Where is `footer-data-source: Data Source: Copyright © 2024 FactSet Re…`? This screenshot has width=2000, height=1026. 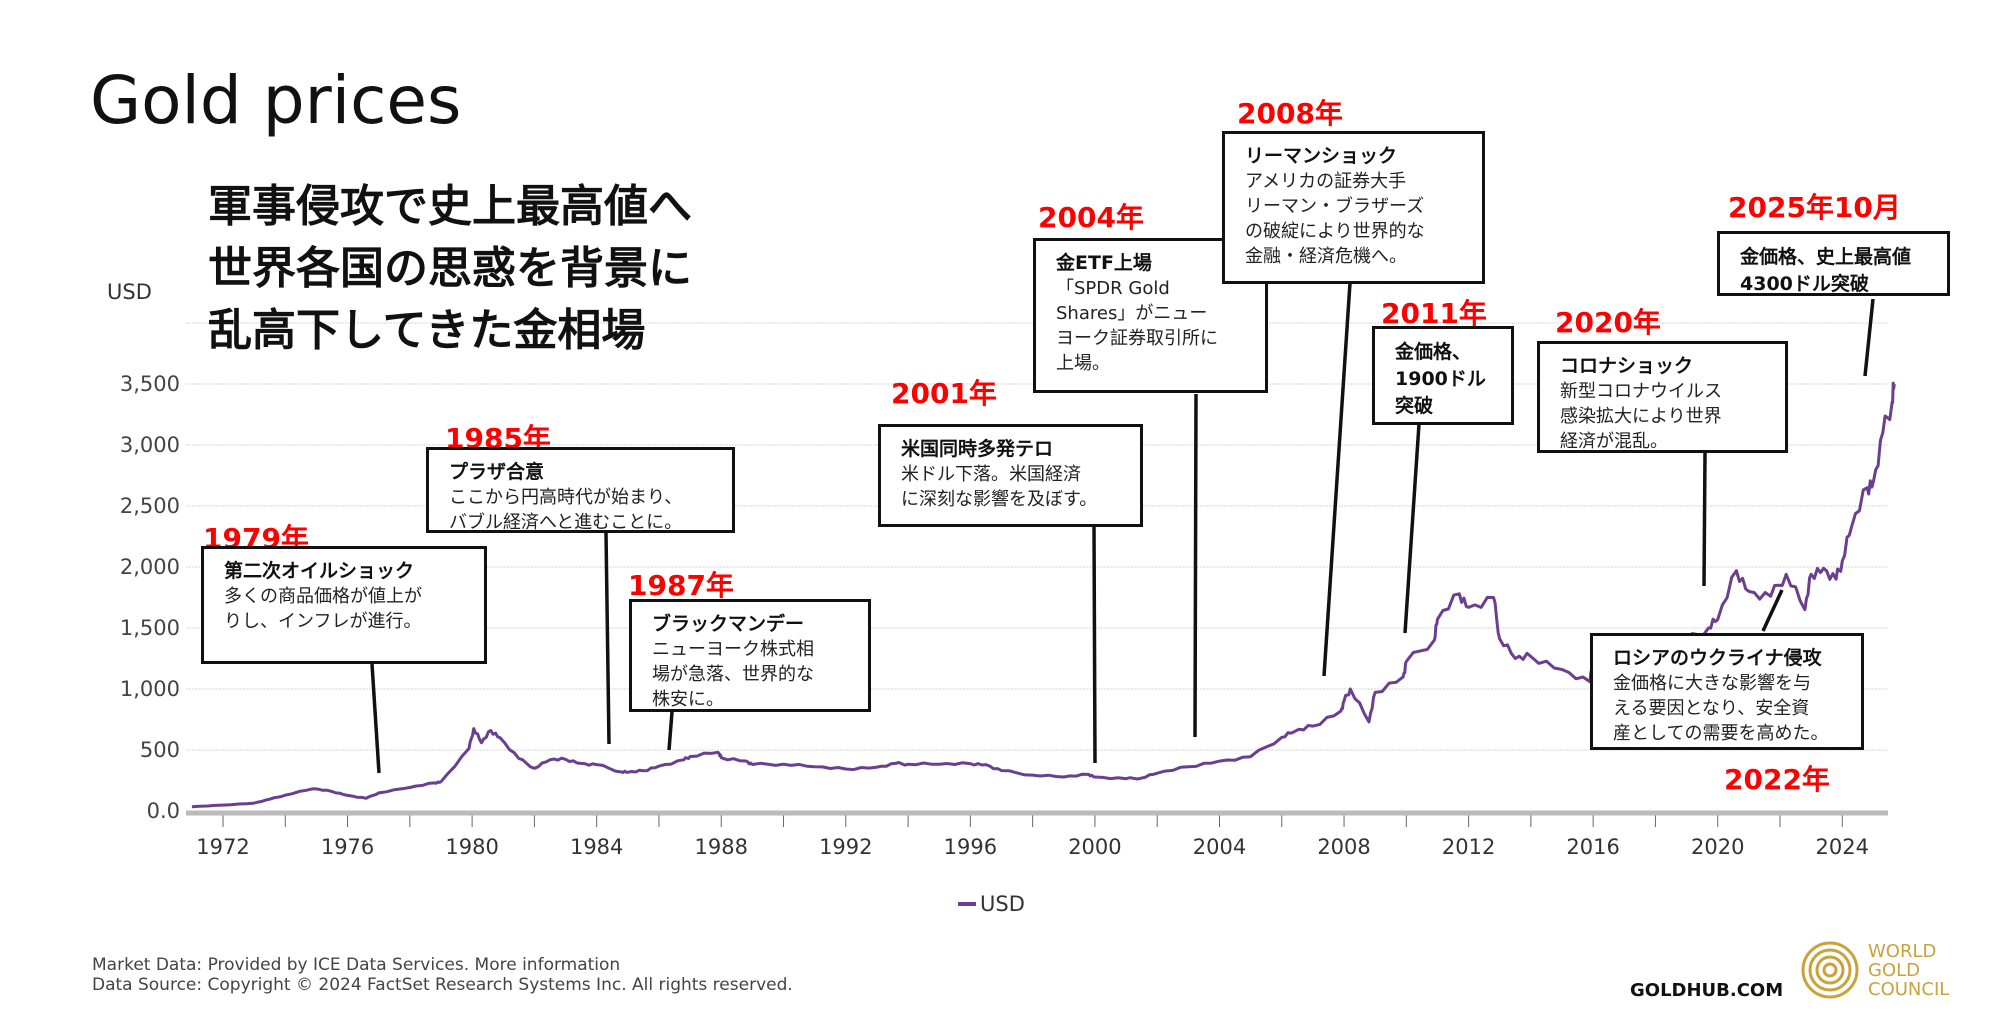 footer-data-source: Data Source: Copyright © 2024 FactSet Re… is located at coordinates (442, 985).